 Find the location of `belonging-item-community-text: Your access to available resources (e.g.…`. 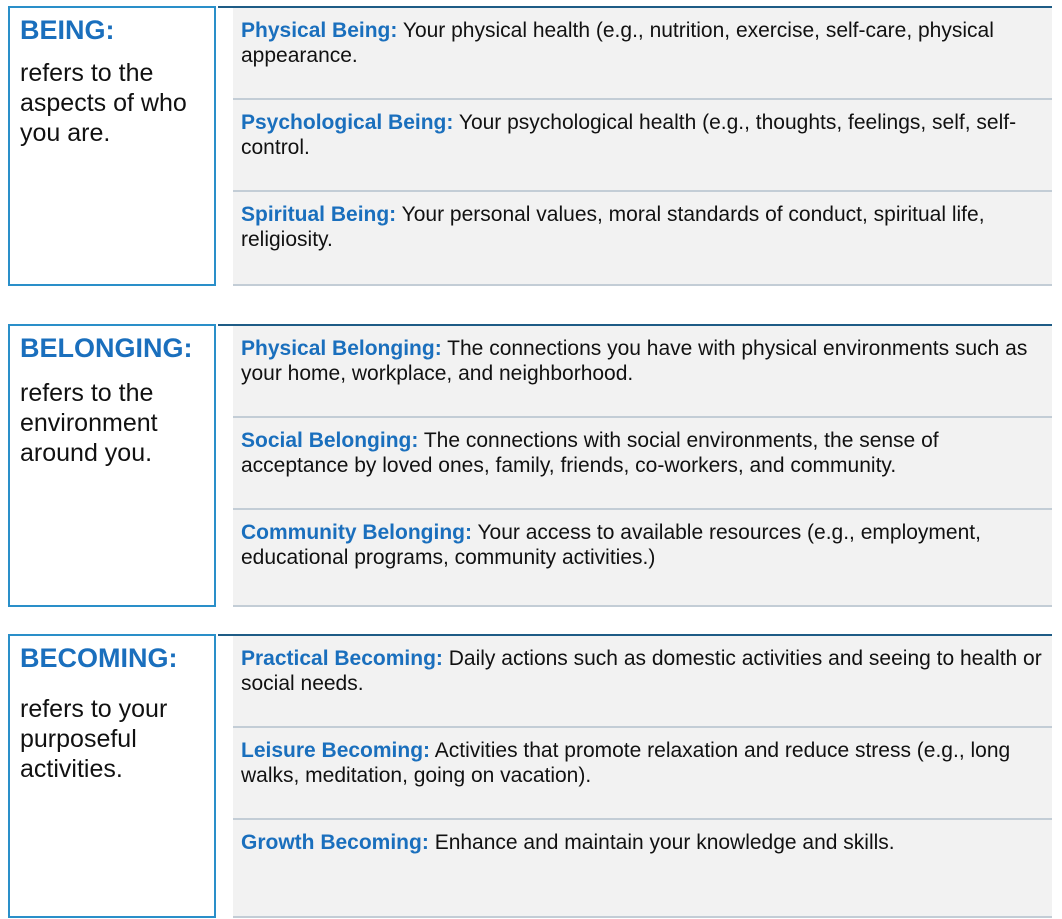

belonging-item-community-text: Your access to available resources (e.g.… is located at coordinates (611, 545).